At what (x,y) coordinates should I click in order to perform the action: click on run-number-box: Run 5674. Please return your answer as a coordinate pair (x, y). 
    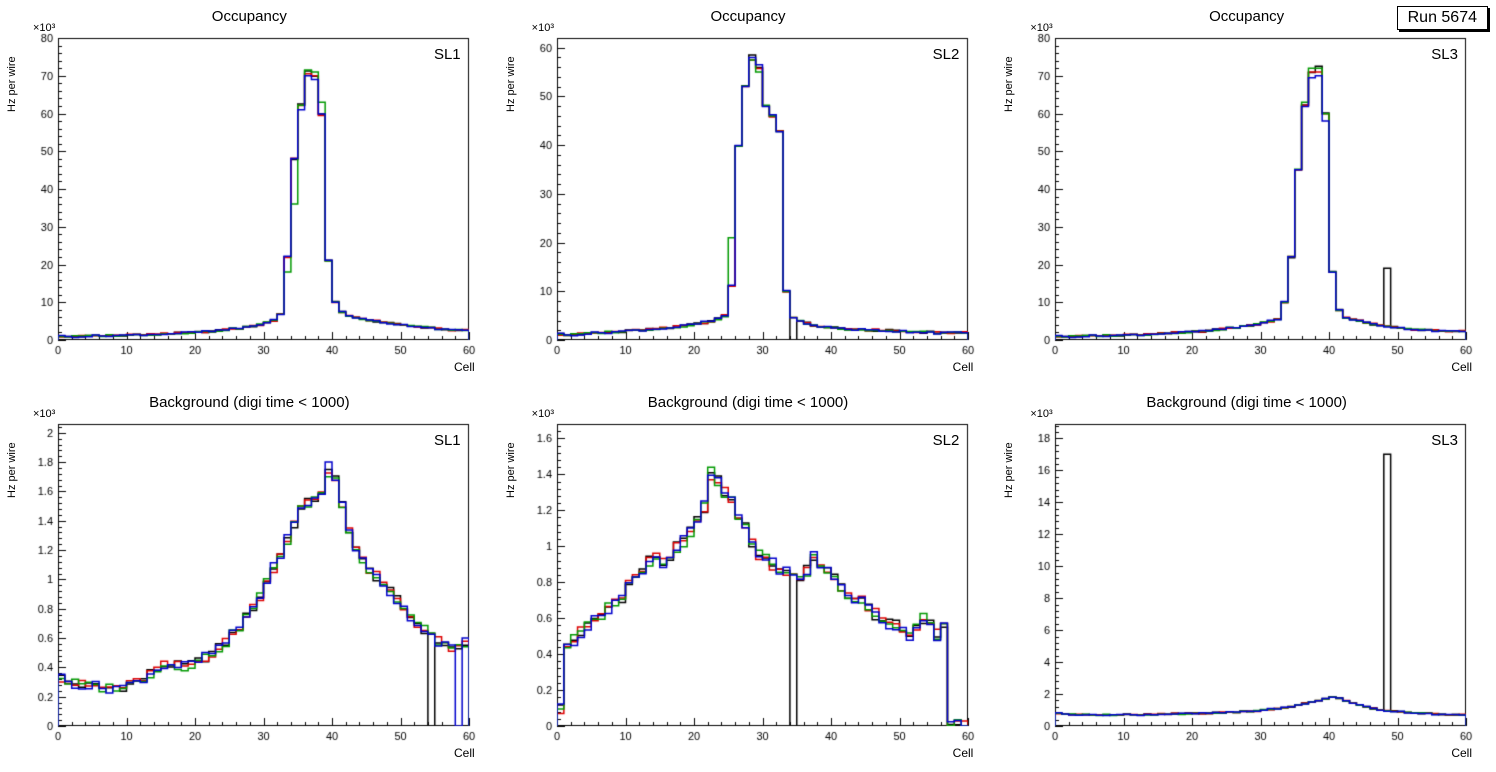
    Looking at the image, I should click on (1442, 18).